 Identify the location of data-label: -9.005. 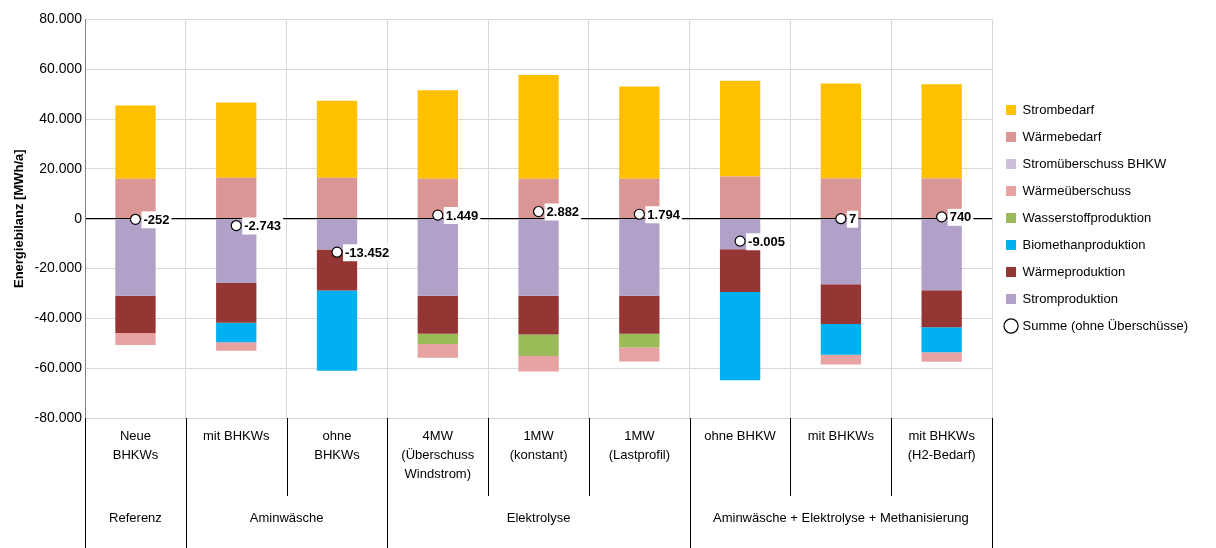
(766, 241).